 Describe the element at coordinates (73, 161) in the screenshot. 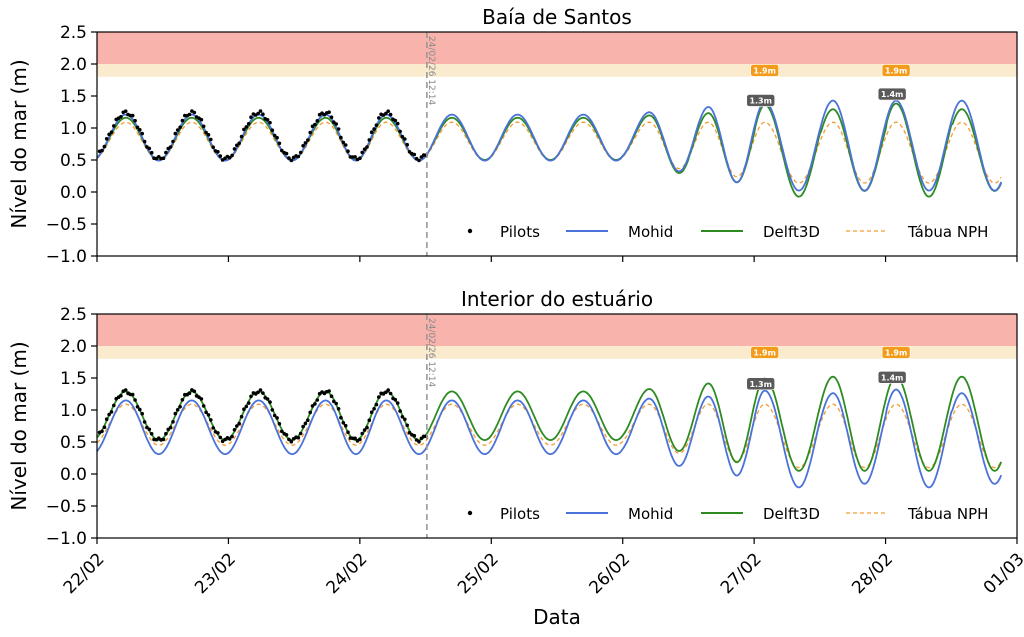

I see `y-tick-label: 0.5` at that location.